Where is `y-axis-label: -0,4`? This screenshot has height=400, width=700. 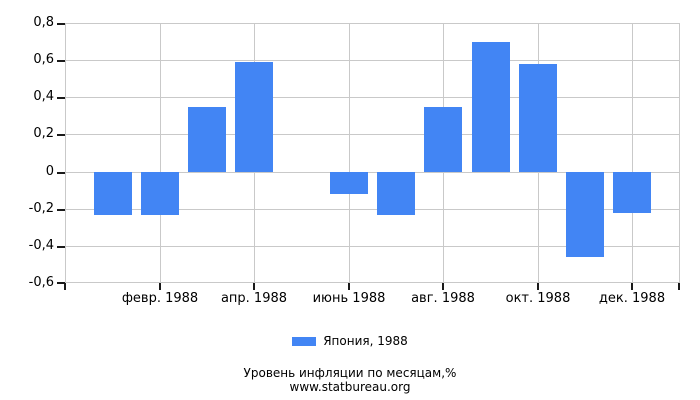
y-axis-label: -0,4 is located at coordinates (41, 245).